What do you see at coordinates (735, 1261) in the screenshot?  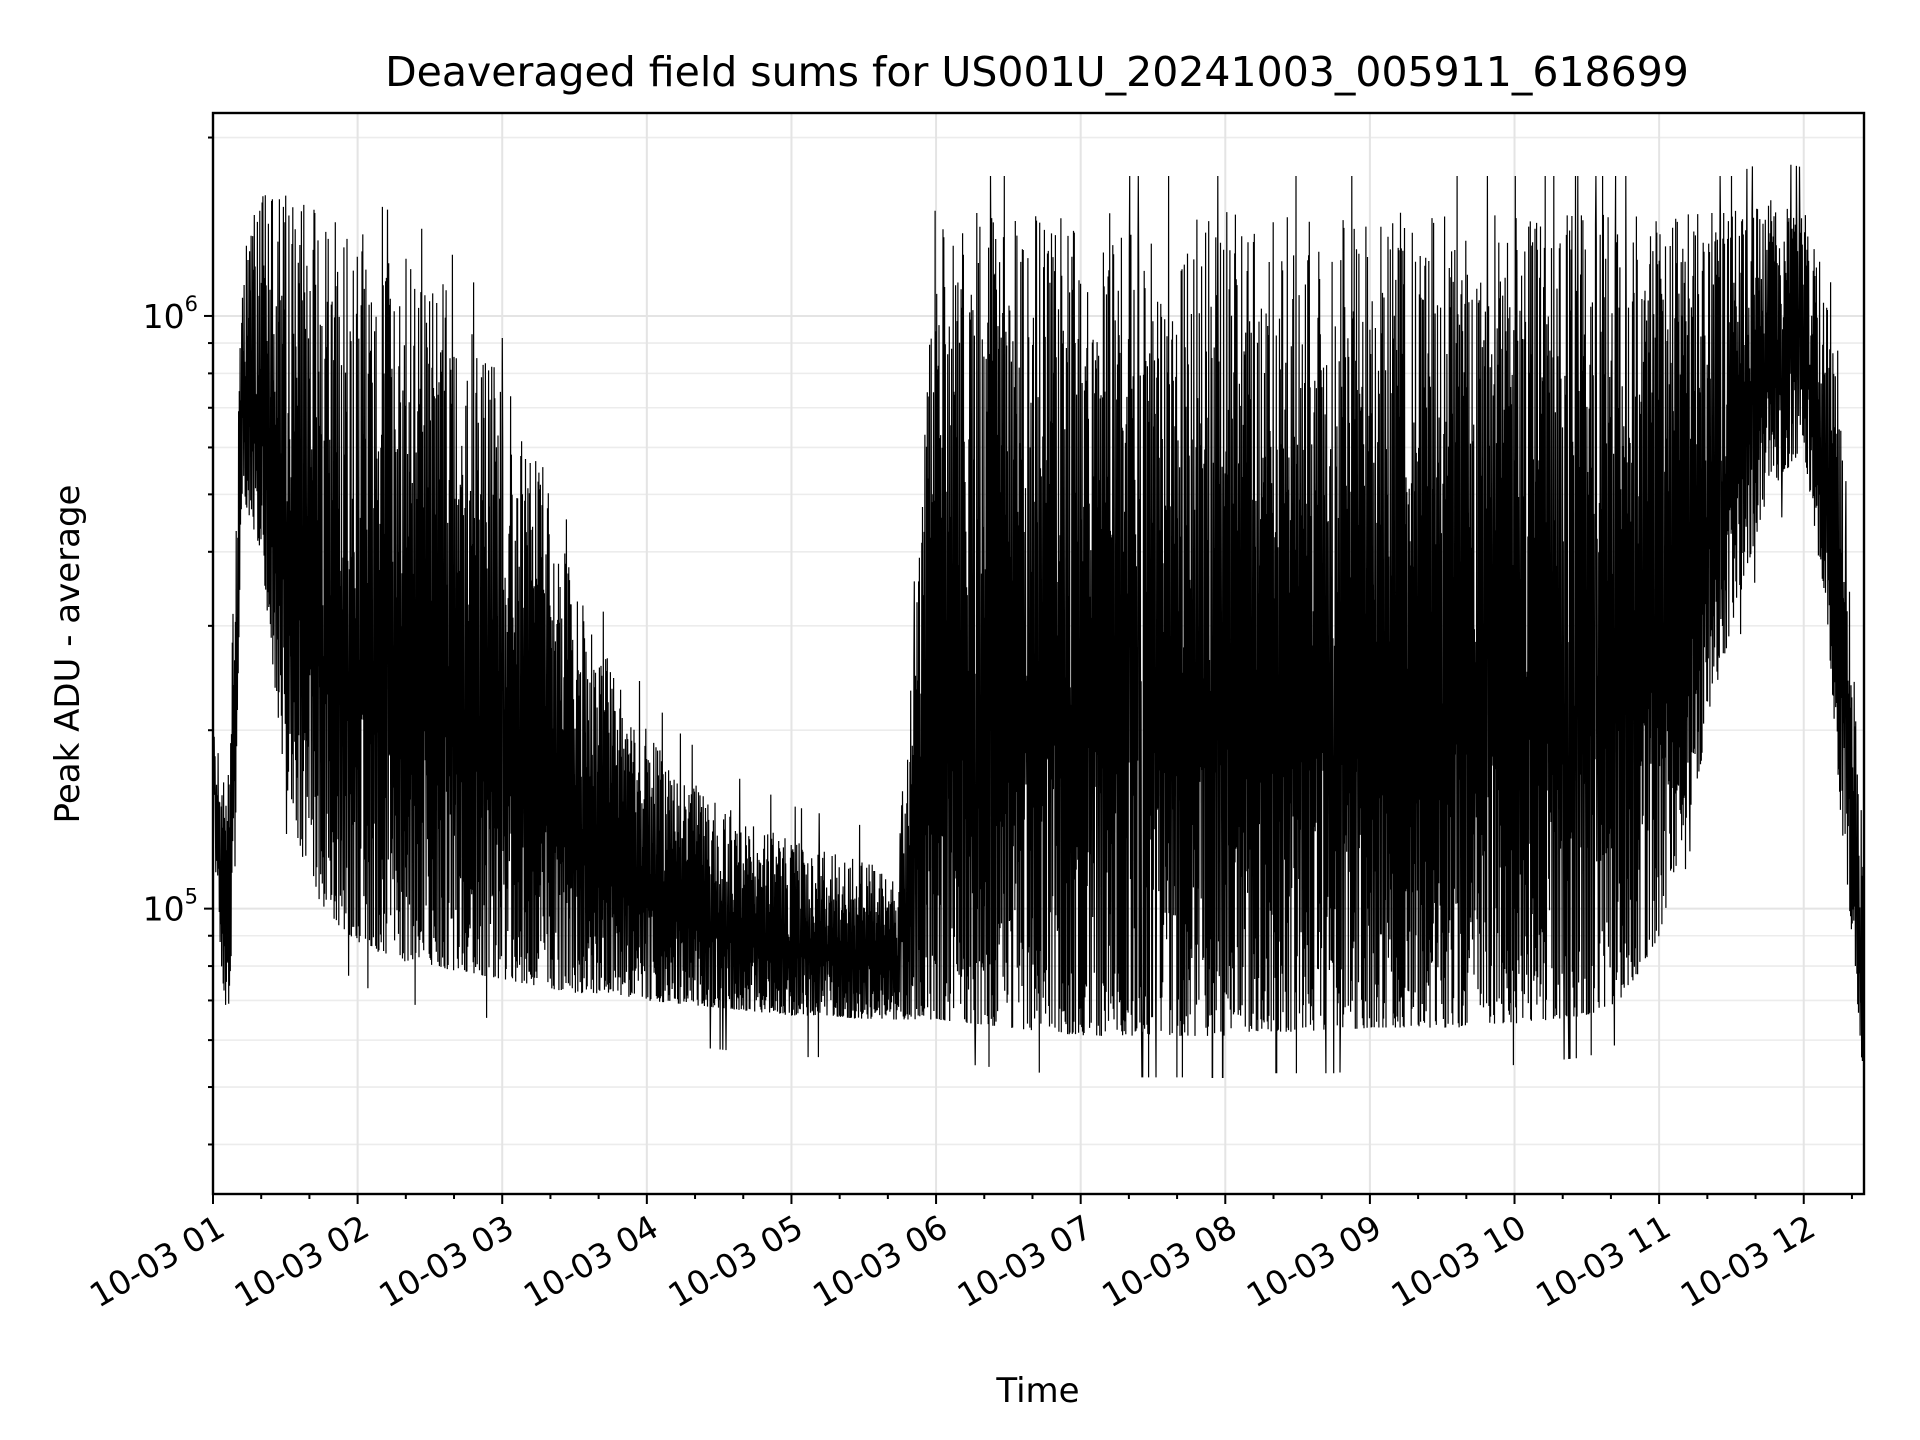 I see `x-tick-label: 10-03 05` at bounding box center [735, 1261].